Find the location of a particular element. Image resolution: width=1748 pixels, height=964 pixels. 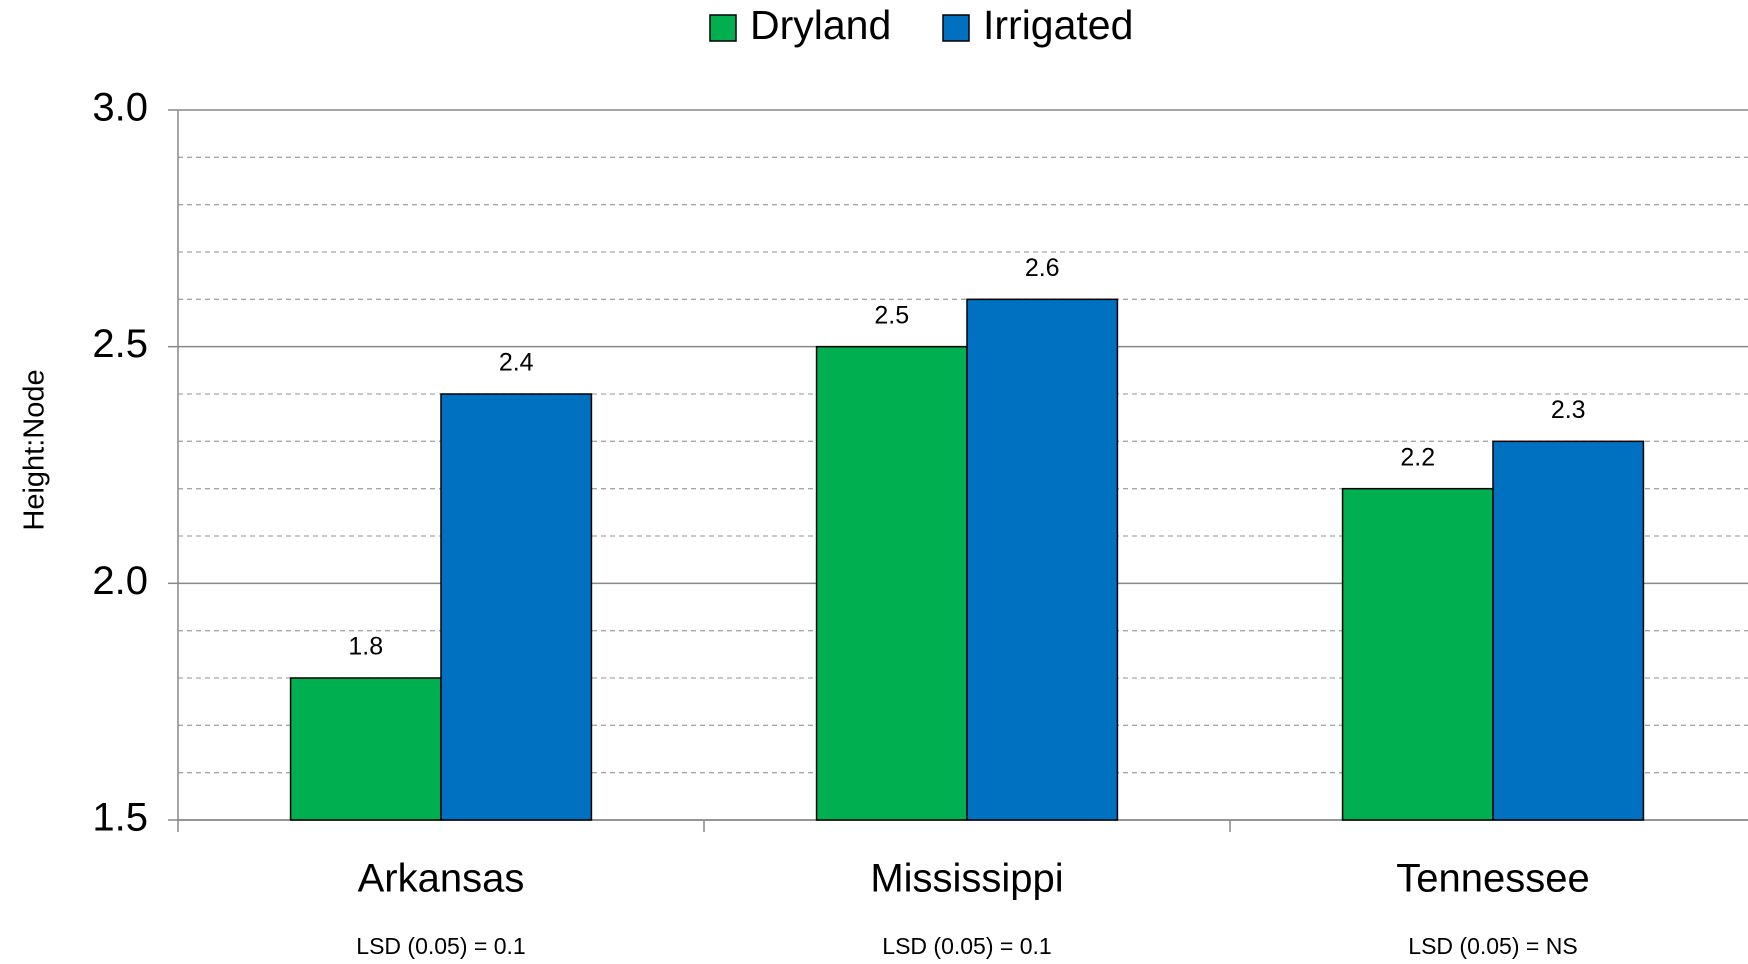

legend-label: Irrigated is located at coordinates (1058, 25).